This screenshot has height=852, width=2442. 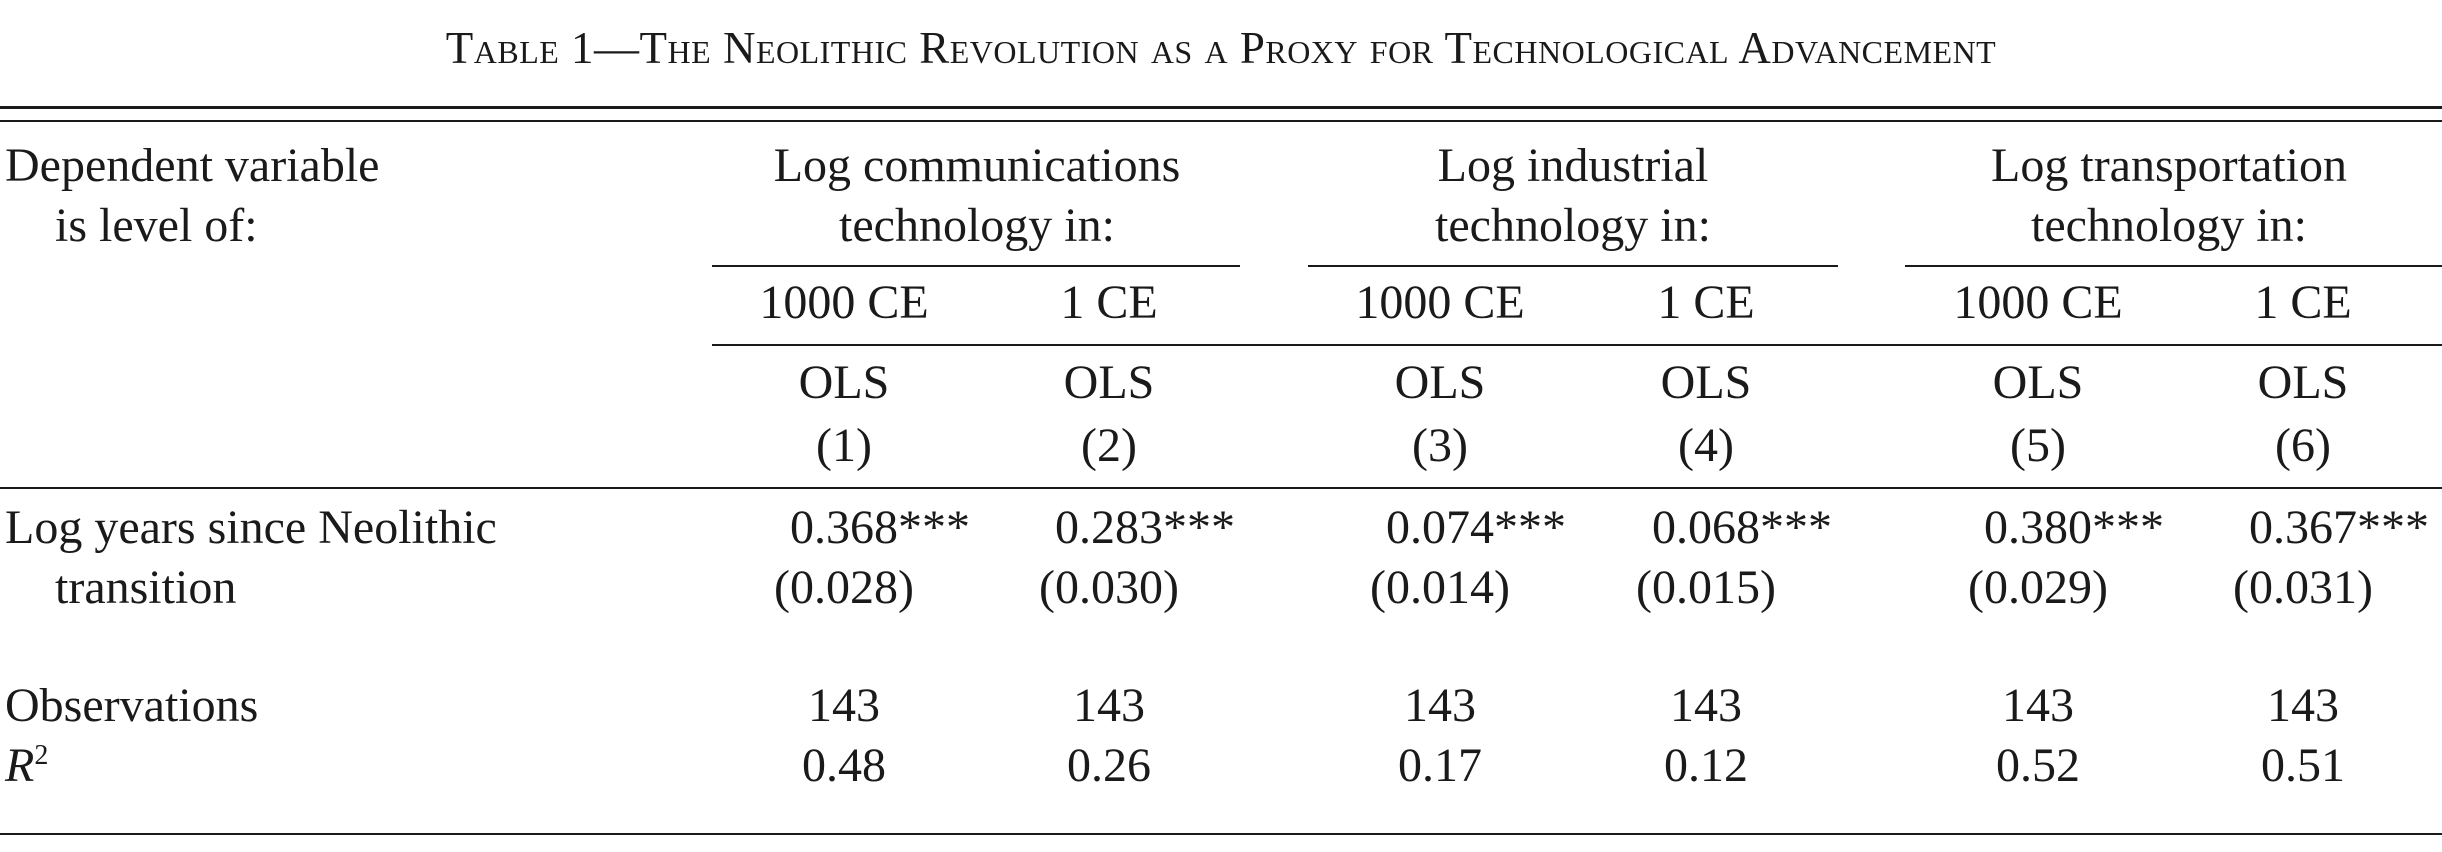 What do you see at coordinates (977, 225) in the screenshot?
I see `group-header-communications-line2: technology in:` at bounding box center [977, 225].